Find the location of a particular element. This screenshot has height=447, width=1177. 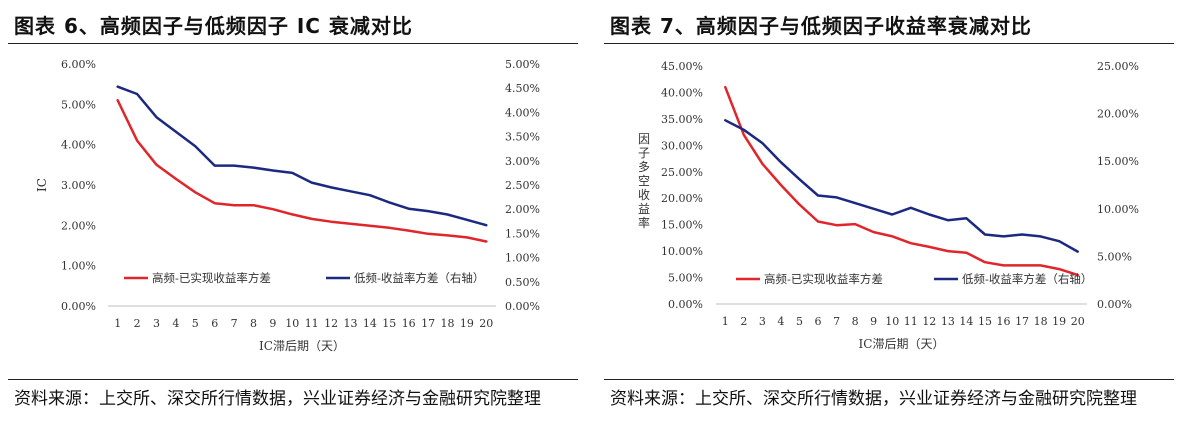

y2-tick-label: 15.00% is located at coordinates (1118, 161).